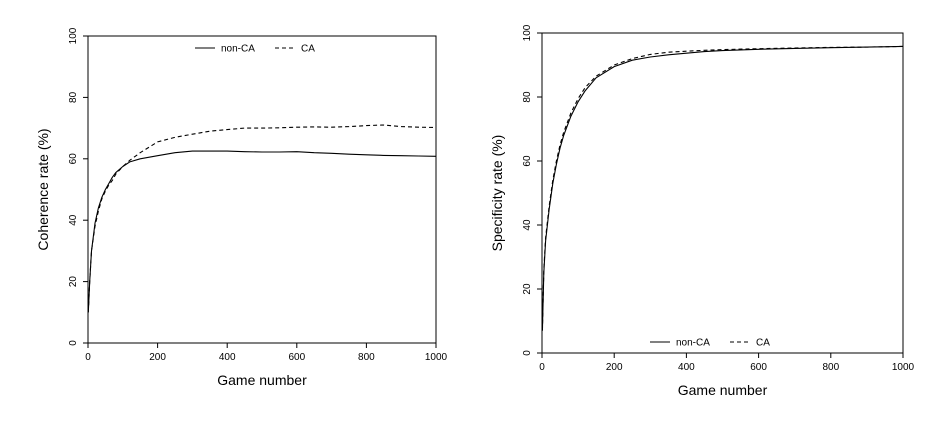  What do you see at coordinates (497, 193) in the screenshot?
I see `y-axis-title: Specificity rate (%)` at bounding box center [497, 193].